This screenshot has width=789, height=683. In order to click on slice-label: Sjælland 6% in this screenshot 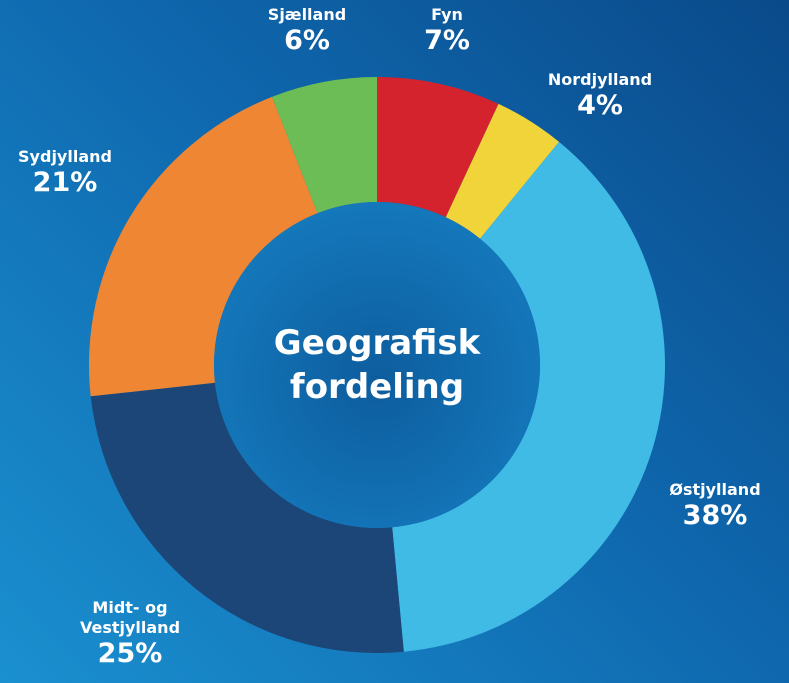, I will do `click(307, 31)`.